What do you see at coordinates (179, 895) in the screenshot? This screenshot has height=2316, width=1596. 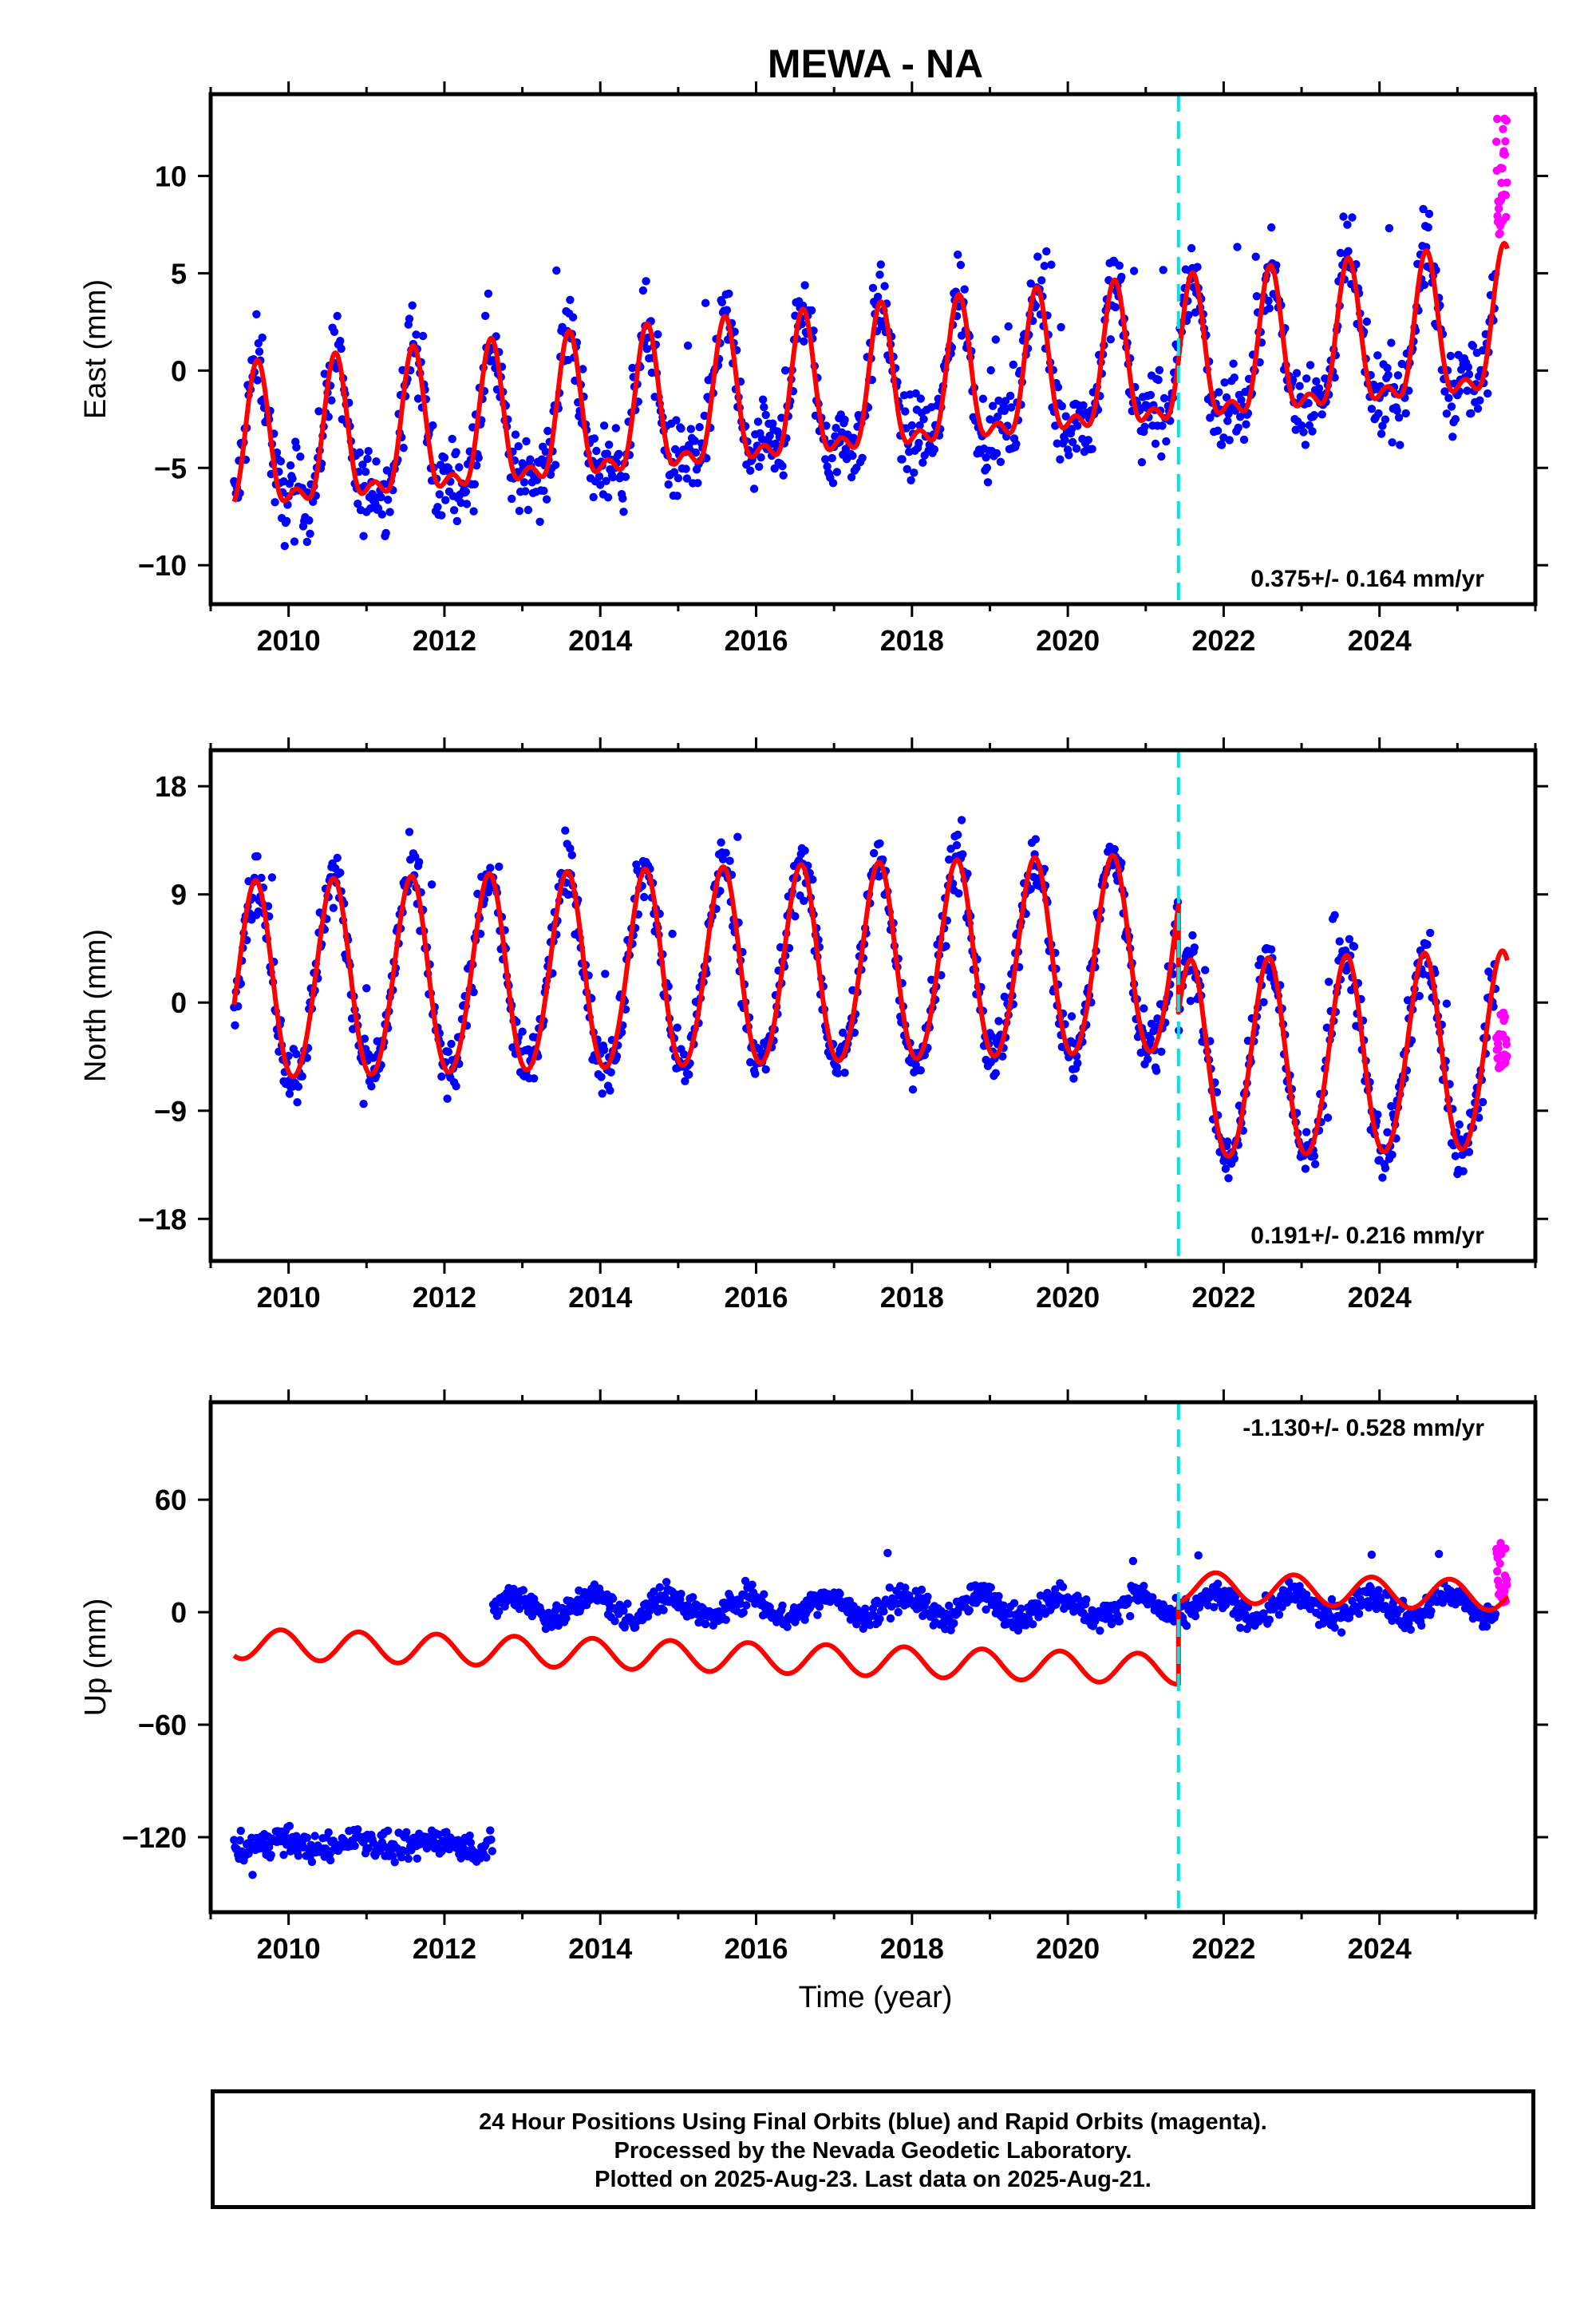 I see `y-tick-label: 9` at bounding box center [179, 895].